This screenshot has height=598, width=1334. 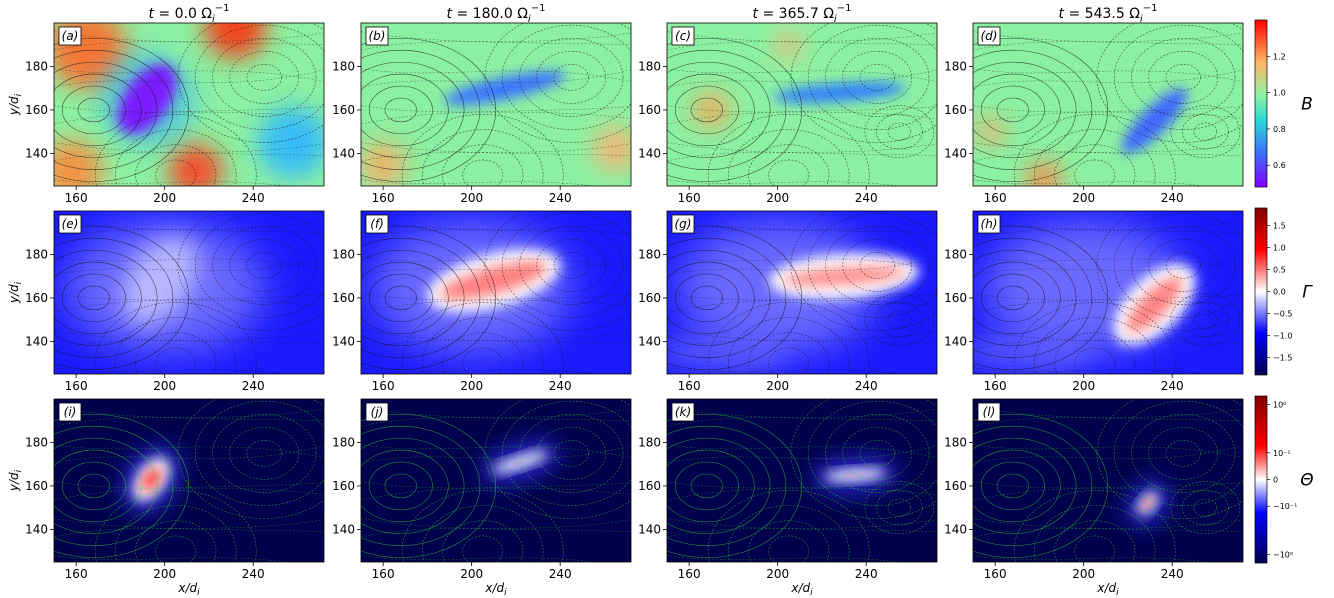 What do you see at coordinates (1279, 226) in the screenshot?
I see `colorbar-tick-label: 1.5` at bounding box center [1279, 226].